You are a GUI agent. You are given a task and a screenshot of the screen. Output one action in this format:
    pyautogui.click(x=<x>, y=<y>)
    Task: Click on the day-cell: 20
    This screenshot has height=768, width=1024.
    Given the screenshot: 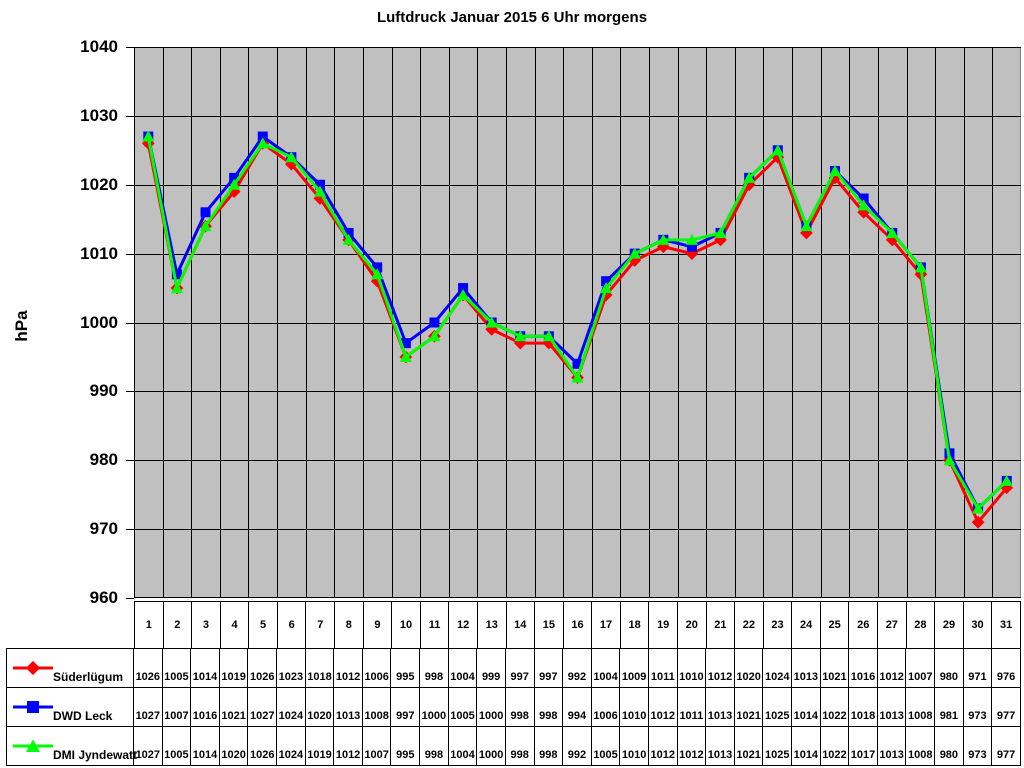 What is the action you would take?
    pyautogui.click(x=692, y=625)
    